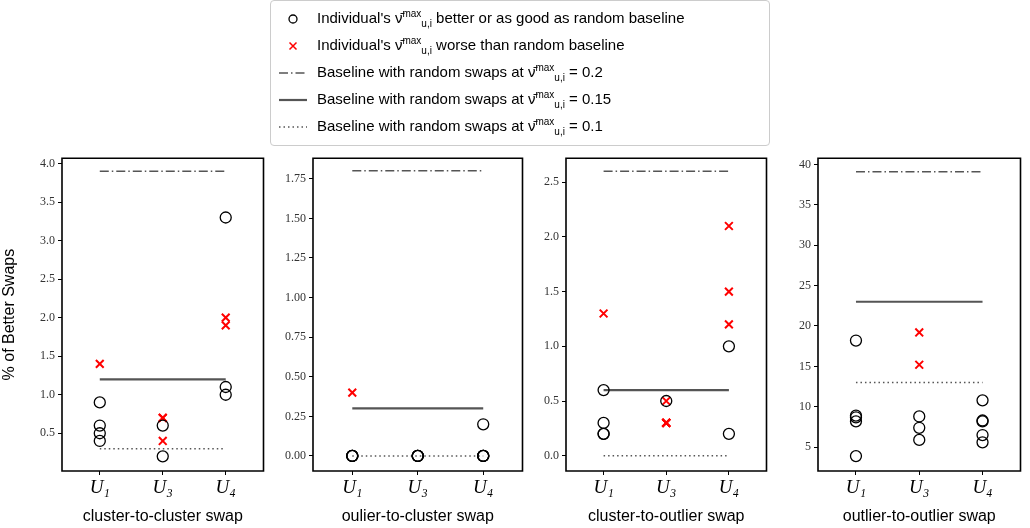  I want to click on y-axis-title: % of Better Swaps, so click(9, 314).